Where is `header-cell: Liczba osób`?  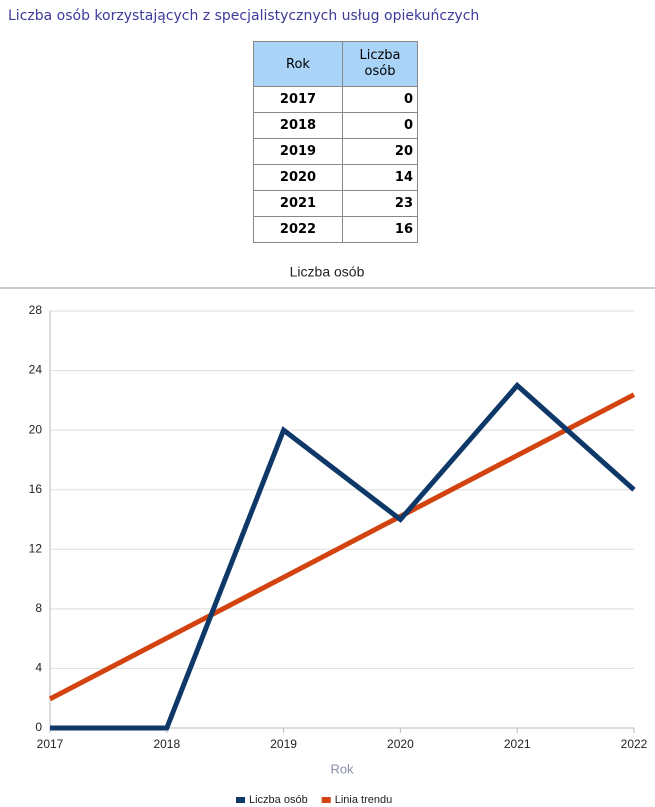
header-cell: Liczba osób is located at coordinates (380, 64).